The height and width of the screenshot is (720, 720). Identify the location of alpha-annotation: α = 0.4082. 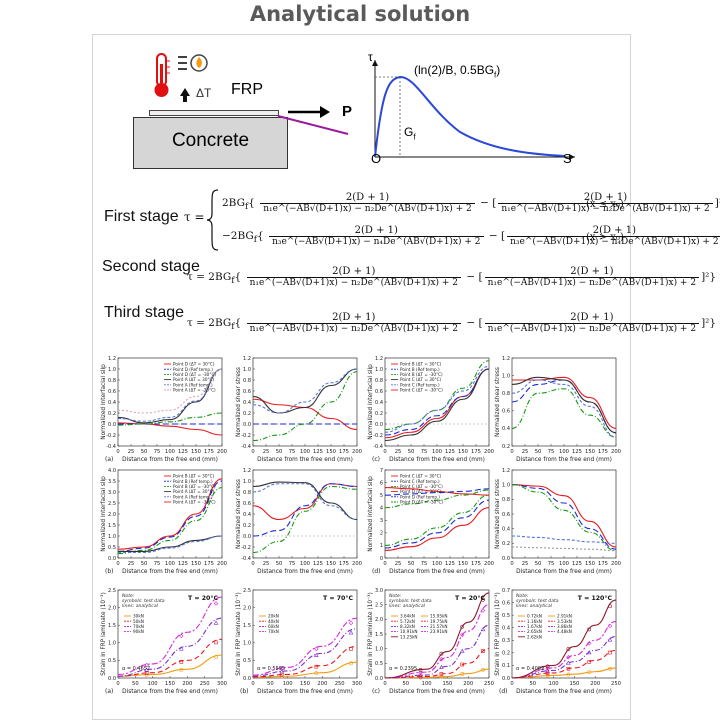
(530, 669).